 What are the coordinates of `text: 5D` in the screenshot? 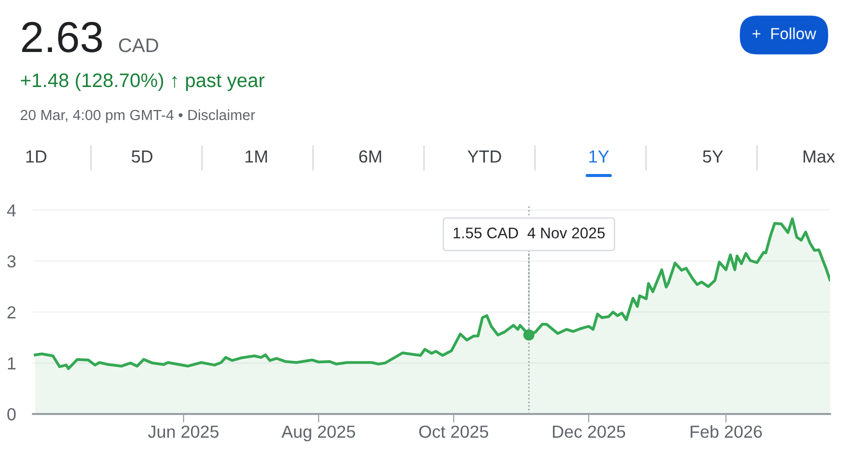 It's located at (142, 156).